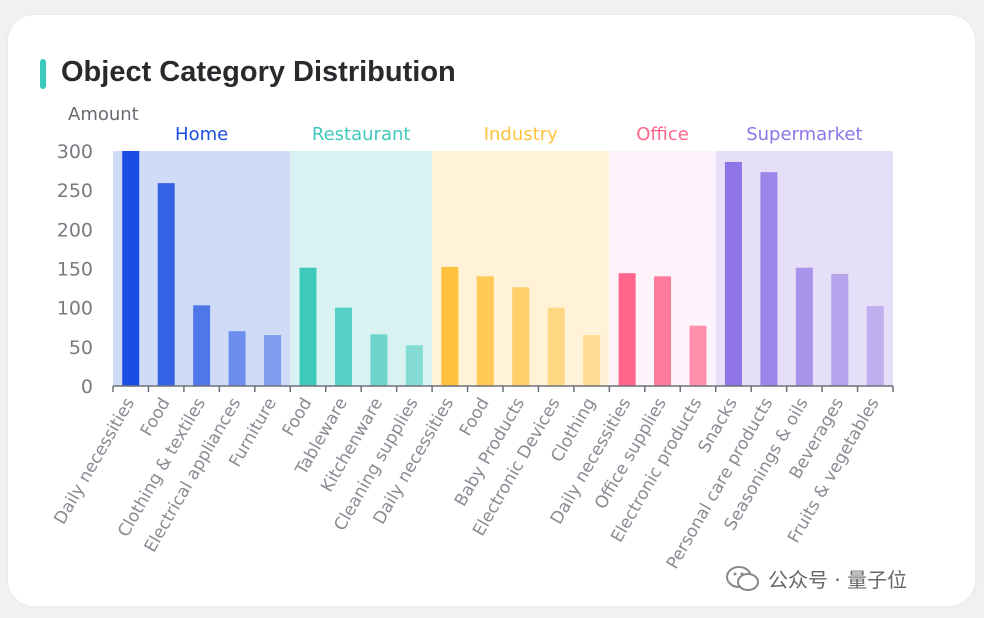  I want to click on watermark: 公众号 · 量子位, so click(816, 578).